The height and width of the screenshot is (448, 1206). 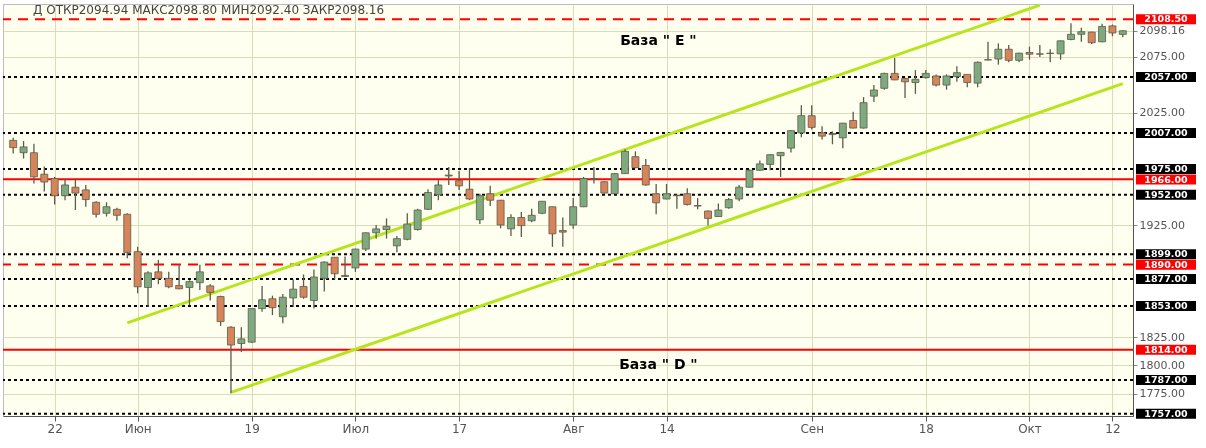 What do you see at coordinates (658, 40) in the screenshot?
I see `annotation: База " E "` at bounding box center [658, 40].